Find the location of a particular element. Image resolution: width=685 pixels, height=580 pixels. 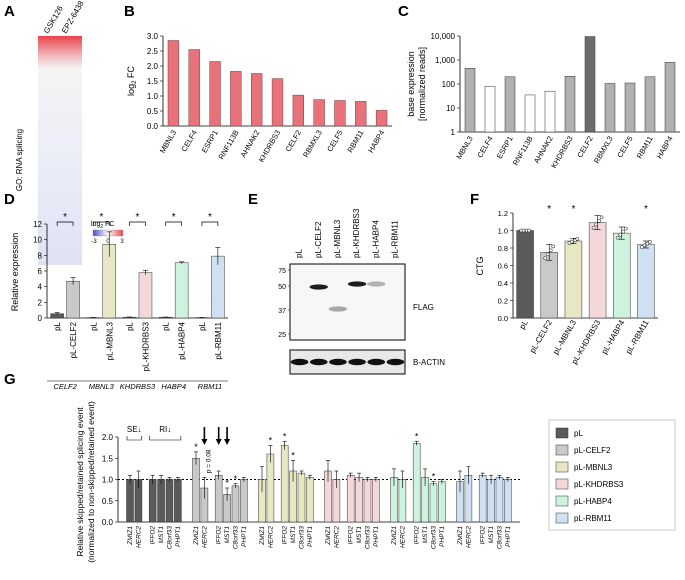

lane-label: pL-CELF2 is located at coordinates (318, 239).